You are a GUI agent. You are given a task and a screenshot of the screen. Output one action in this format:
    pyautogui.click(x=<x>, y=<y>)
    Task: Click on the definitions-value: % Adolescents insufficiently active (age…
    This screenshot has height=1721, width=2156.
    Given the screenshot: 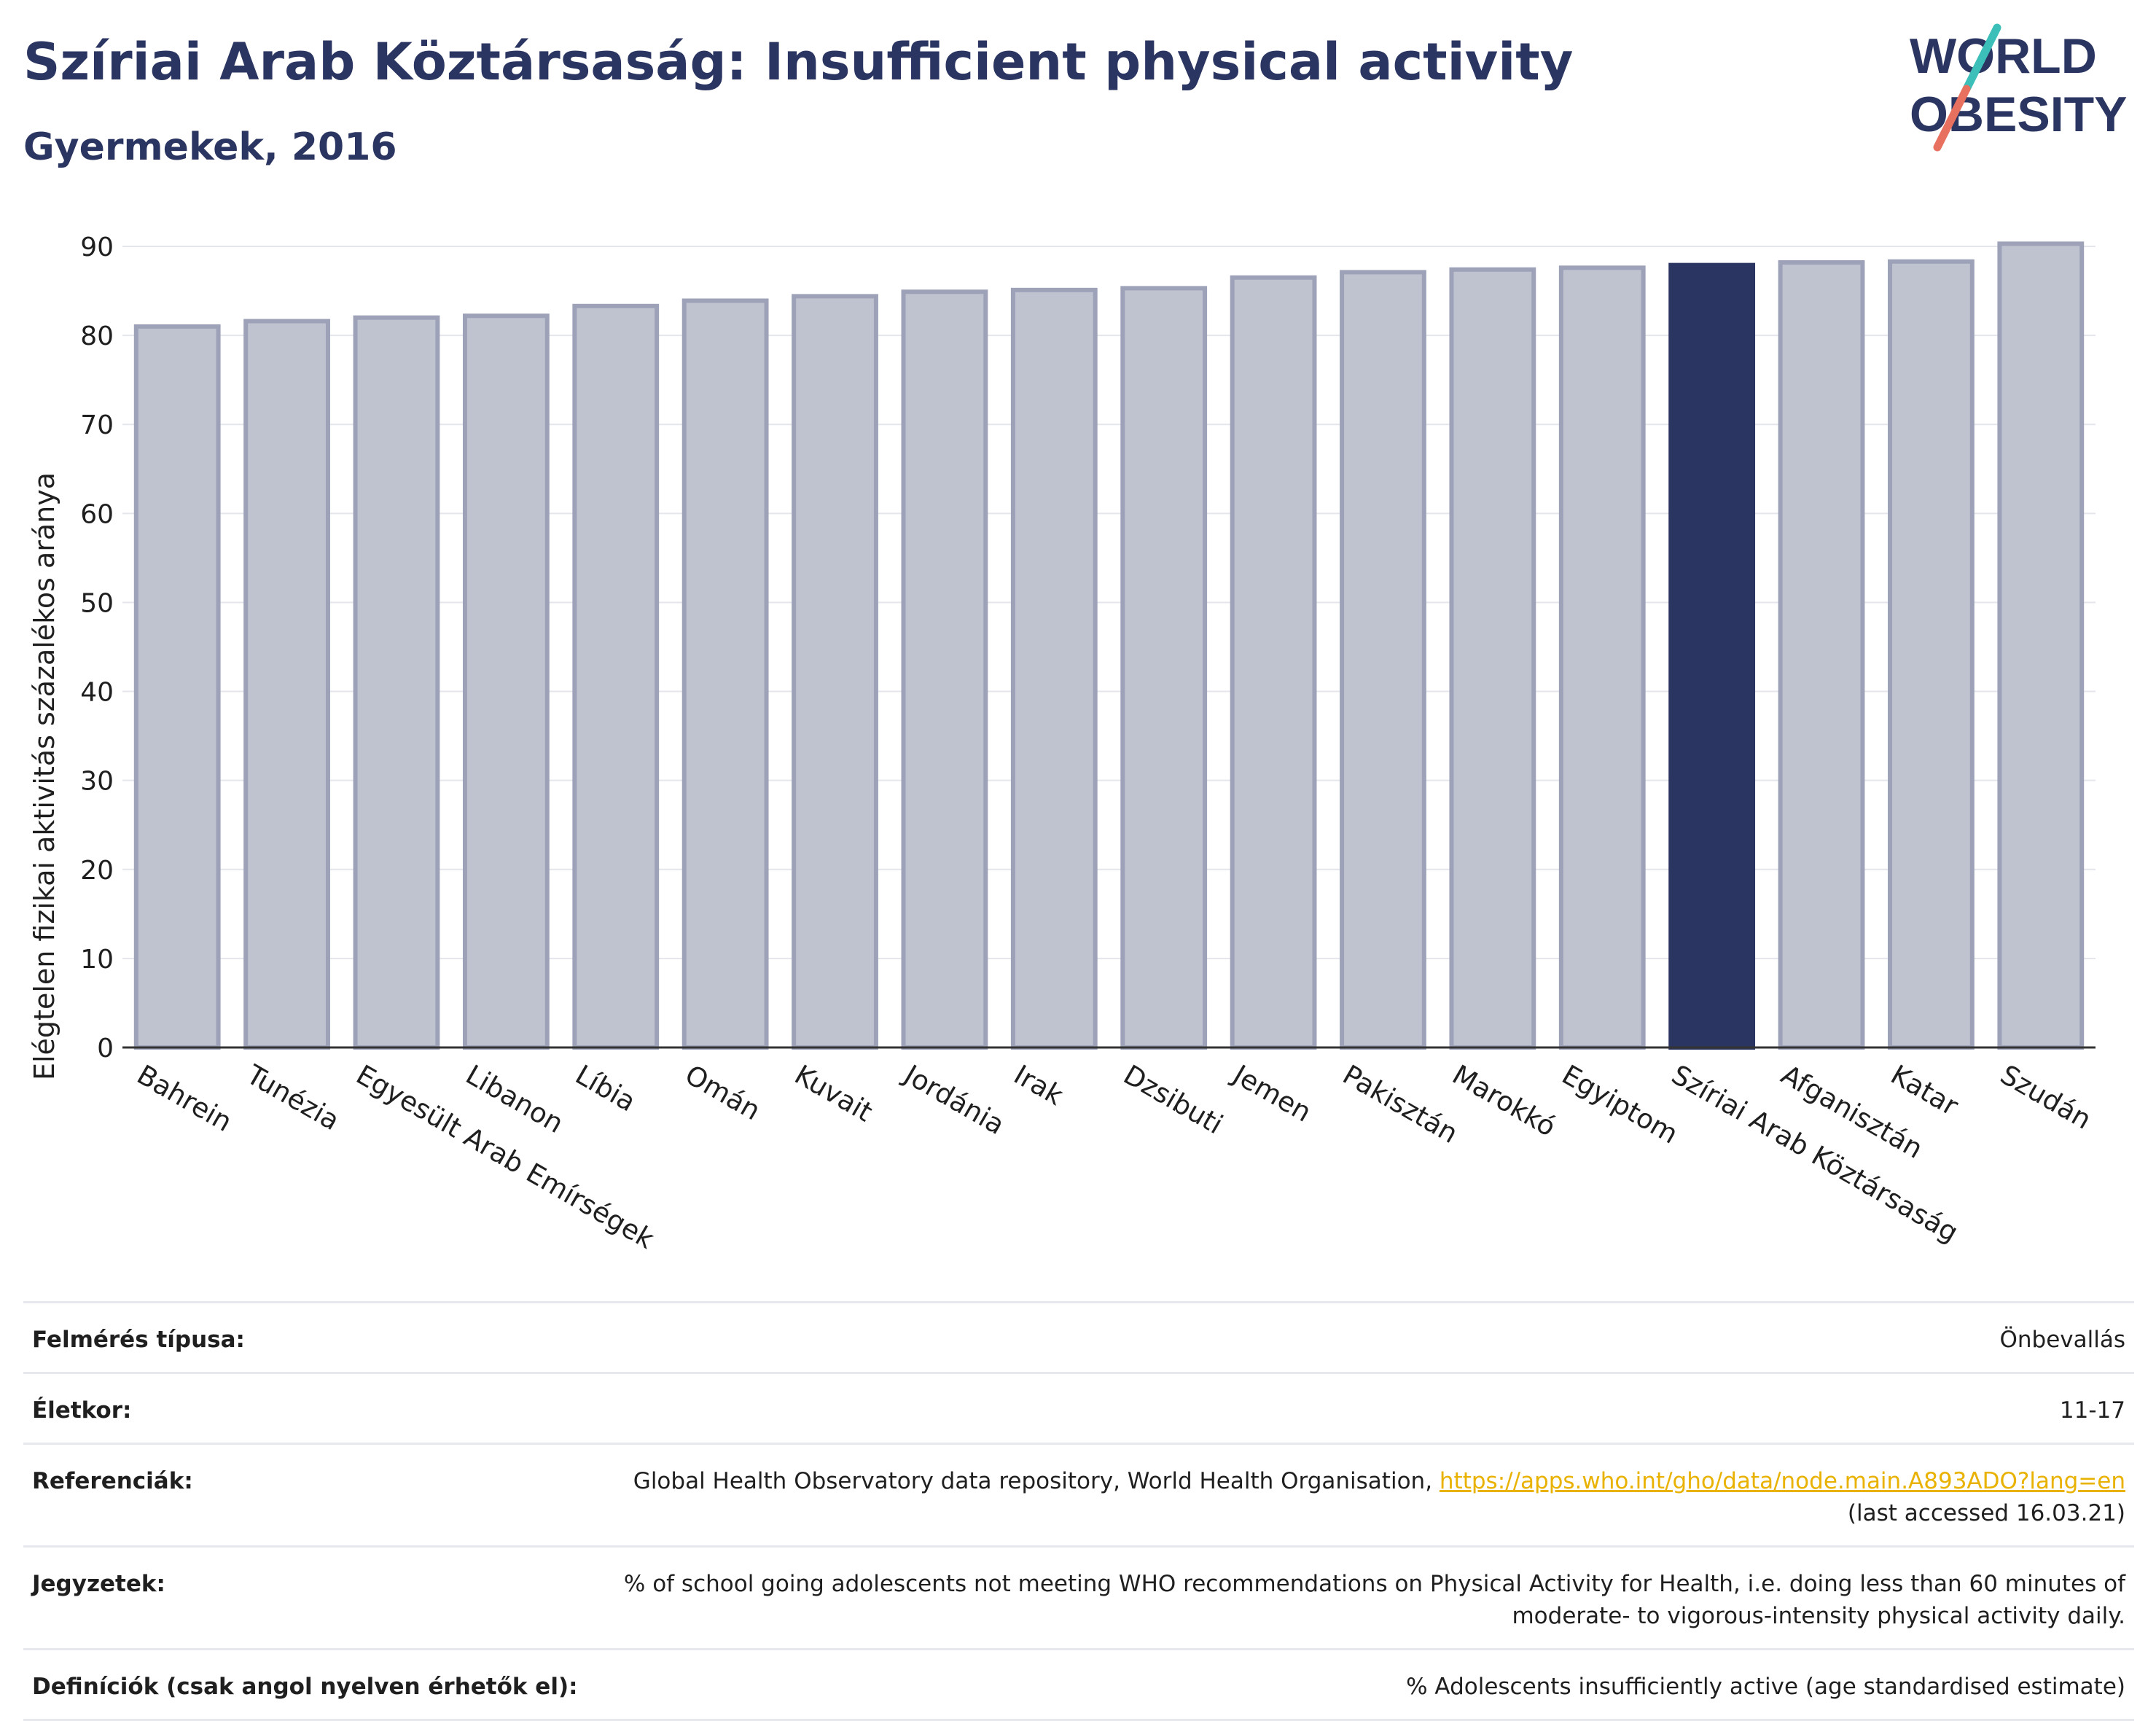 What is the action you would take?
    pyautogui.click(x=1766, y=1687)
    